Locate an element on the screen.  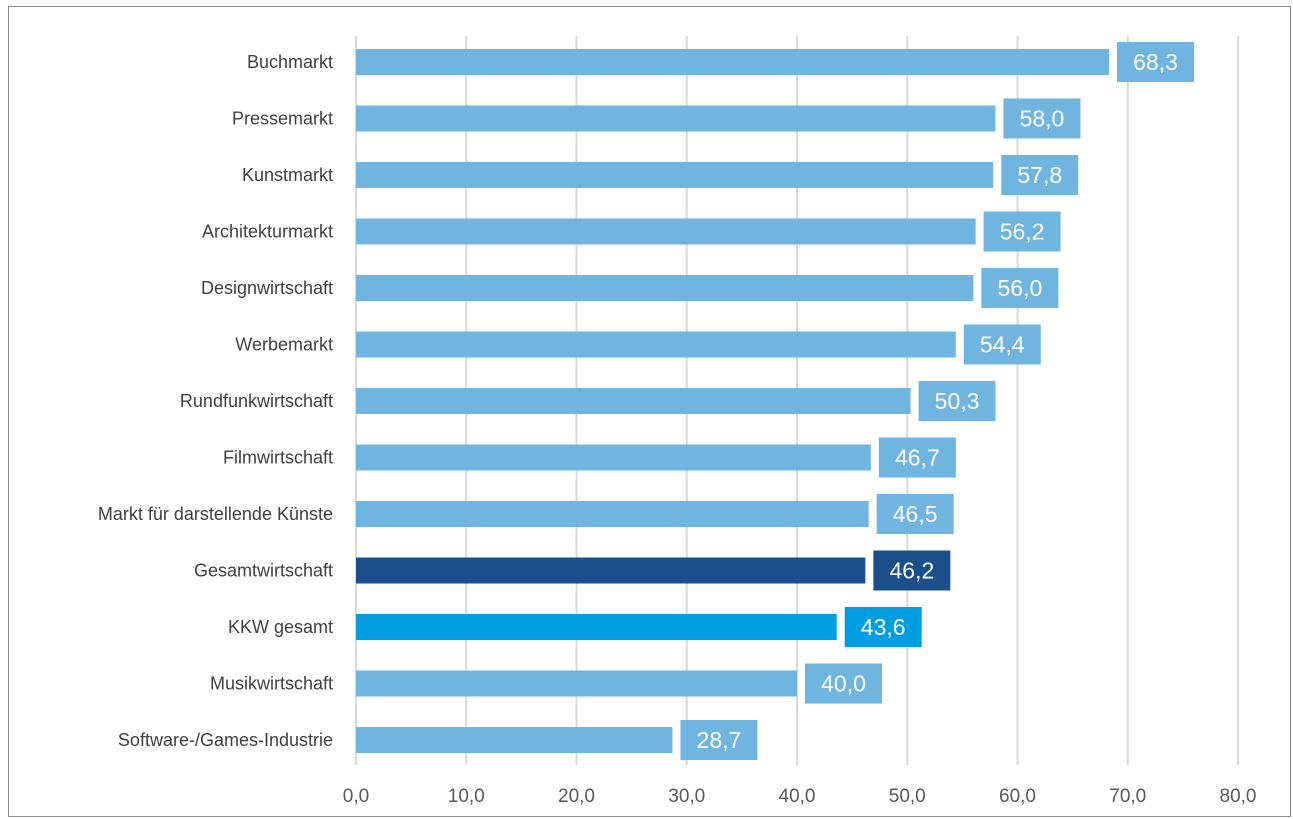
category-label: Architekturmarkt is located at coordinates (267, 232).